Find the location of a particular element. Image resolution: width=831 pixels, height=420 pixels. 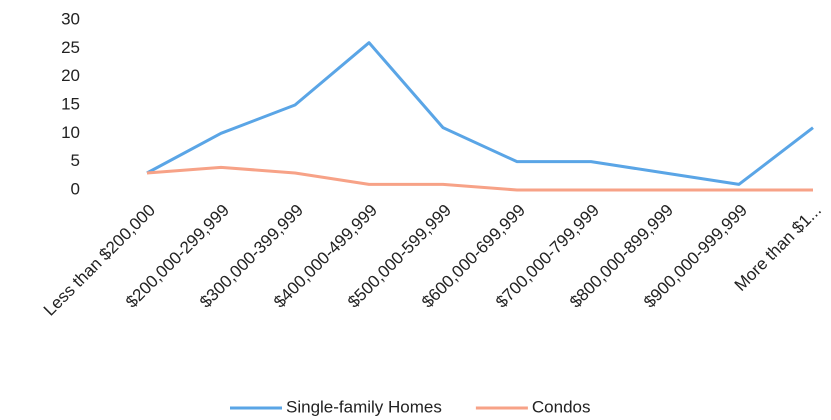

y-tick-label: 25 is located at coordinates (70, 47).